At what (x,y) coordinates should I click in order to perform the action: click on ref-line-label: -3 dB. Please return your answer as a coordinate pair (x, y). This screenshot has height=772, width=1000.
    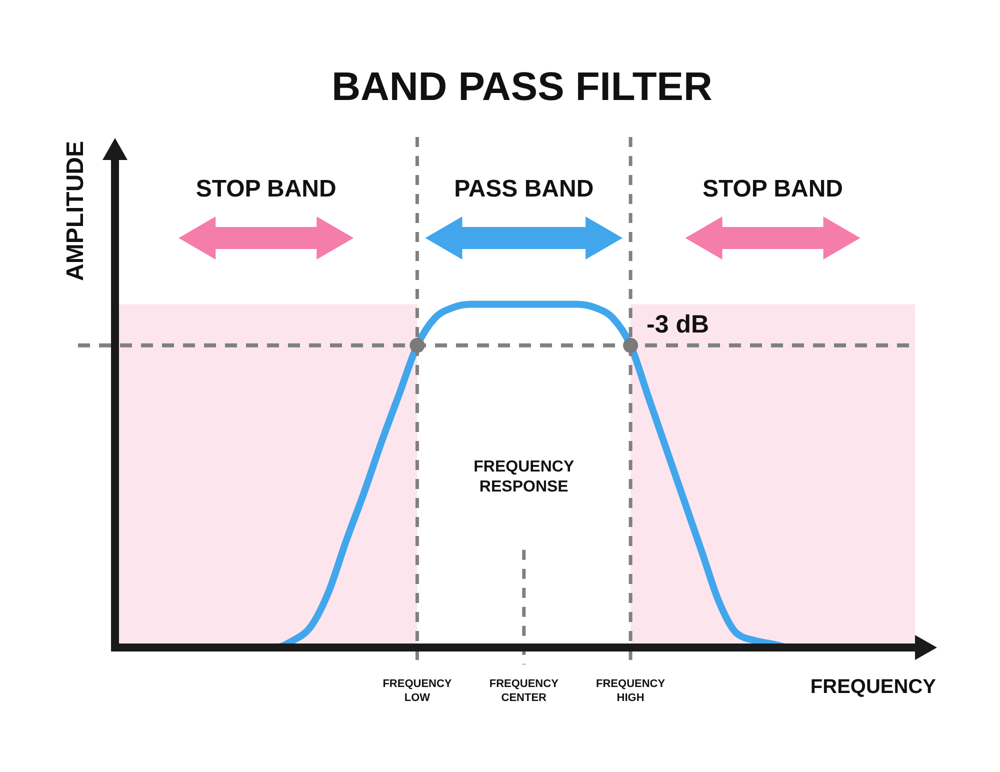
    Looking at the image, I should click on (678, 324).